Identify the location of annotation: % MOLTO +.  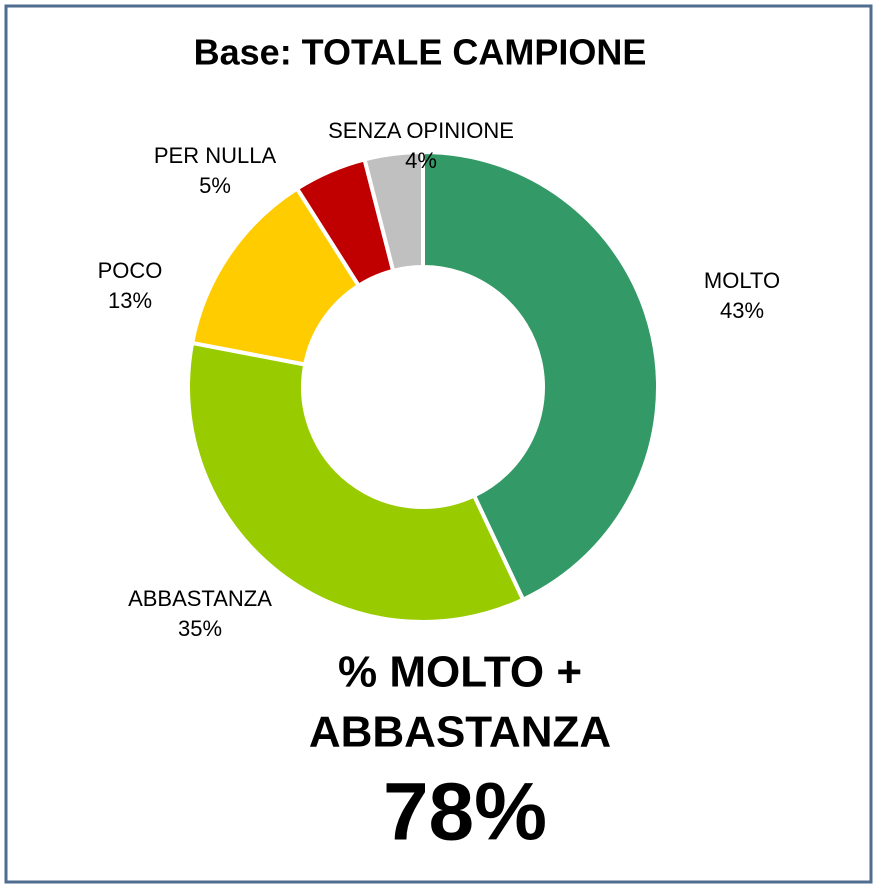
(460, 672).